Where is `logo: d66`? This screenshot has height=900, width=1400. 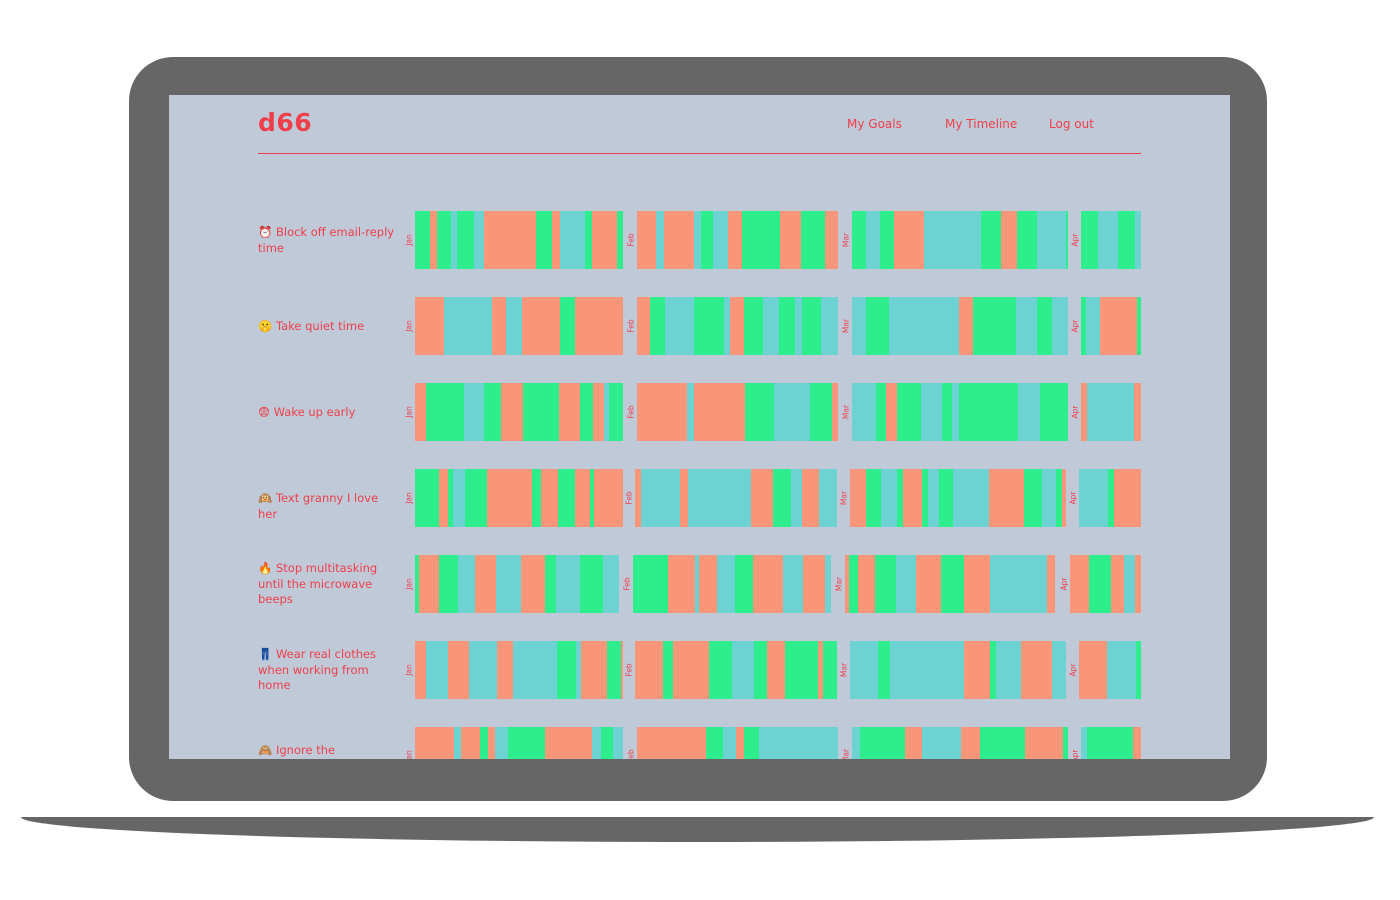 logo: d66 is located at coordinates (285, 122).